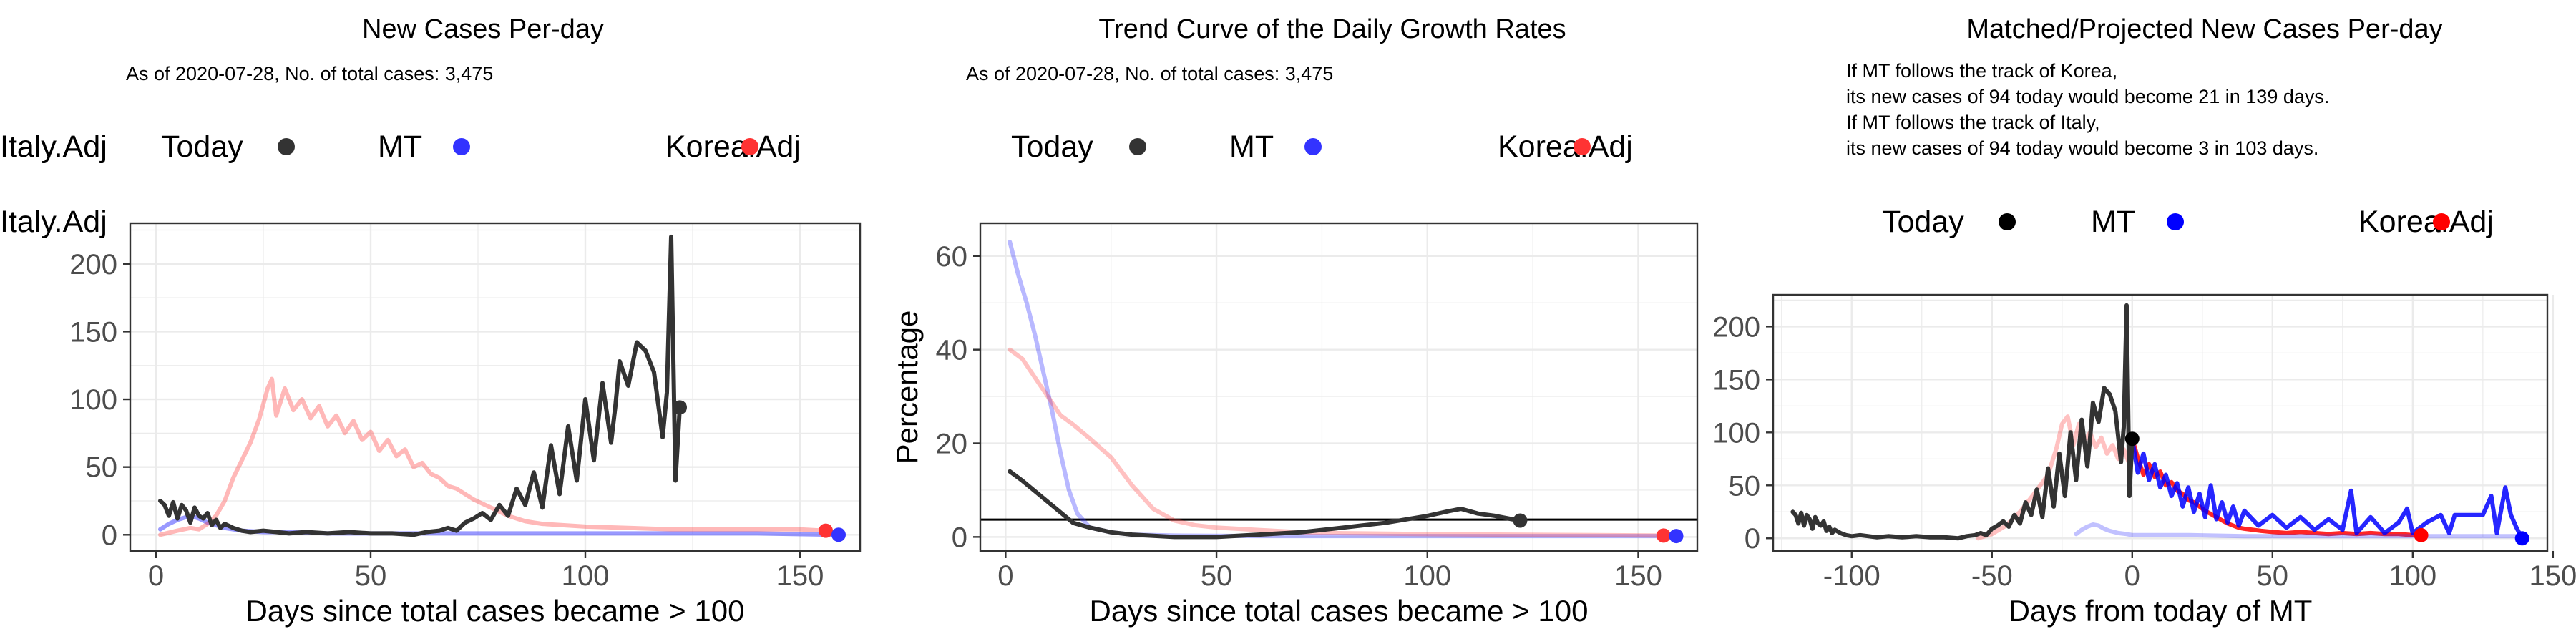  I want to click on y-tick-label: 40, so click(952, 350).